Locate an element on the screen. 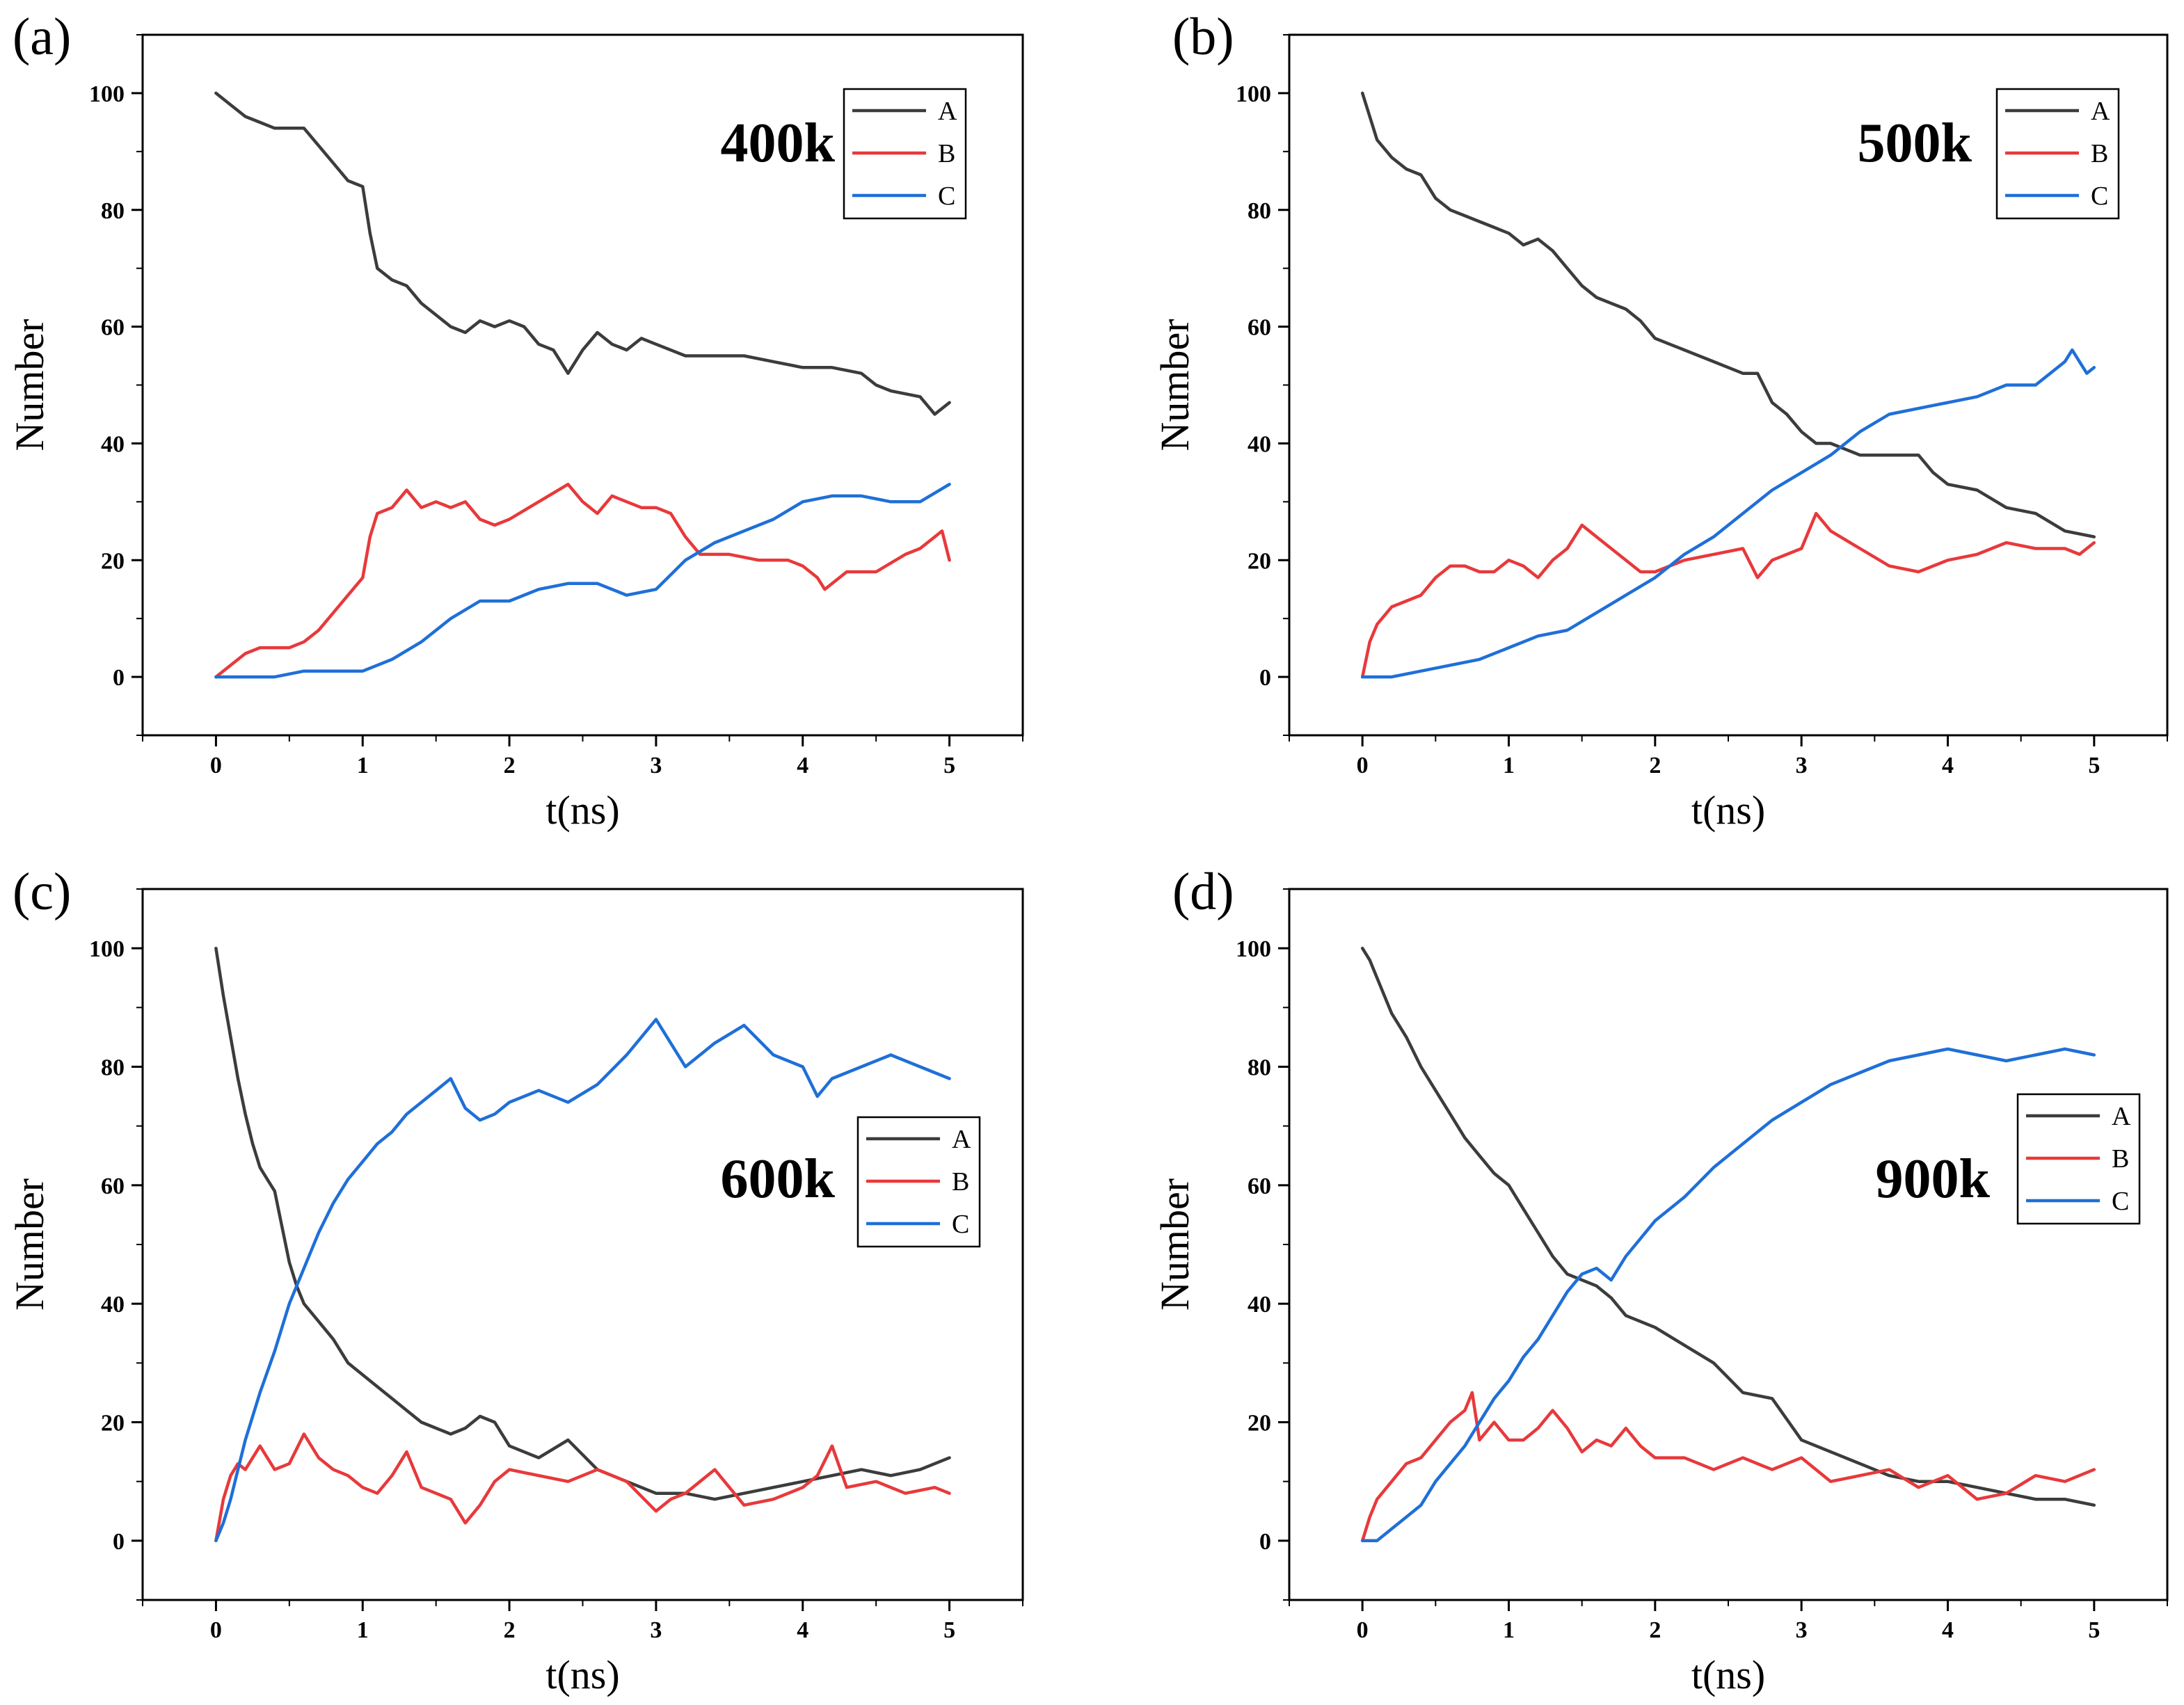 The width and height of the screenshot is (2184, 1705). temperature-label: 400k is located at coordinates (779, 143).